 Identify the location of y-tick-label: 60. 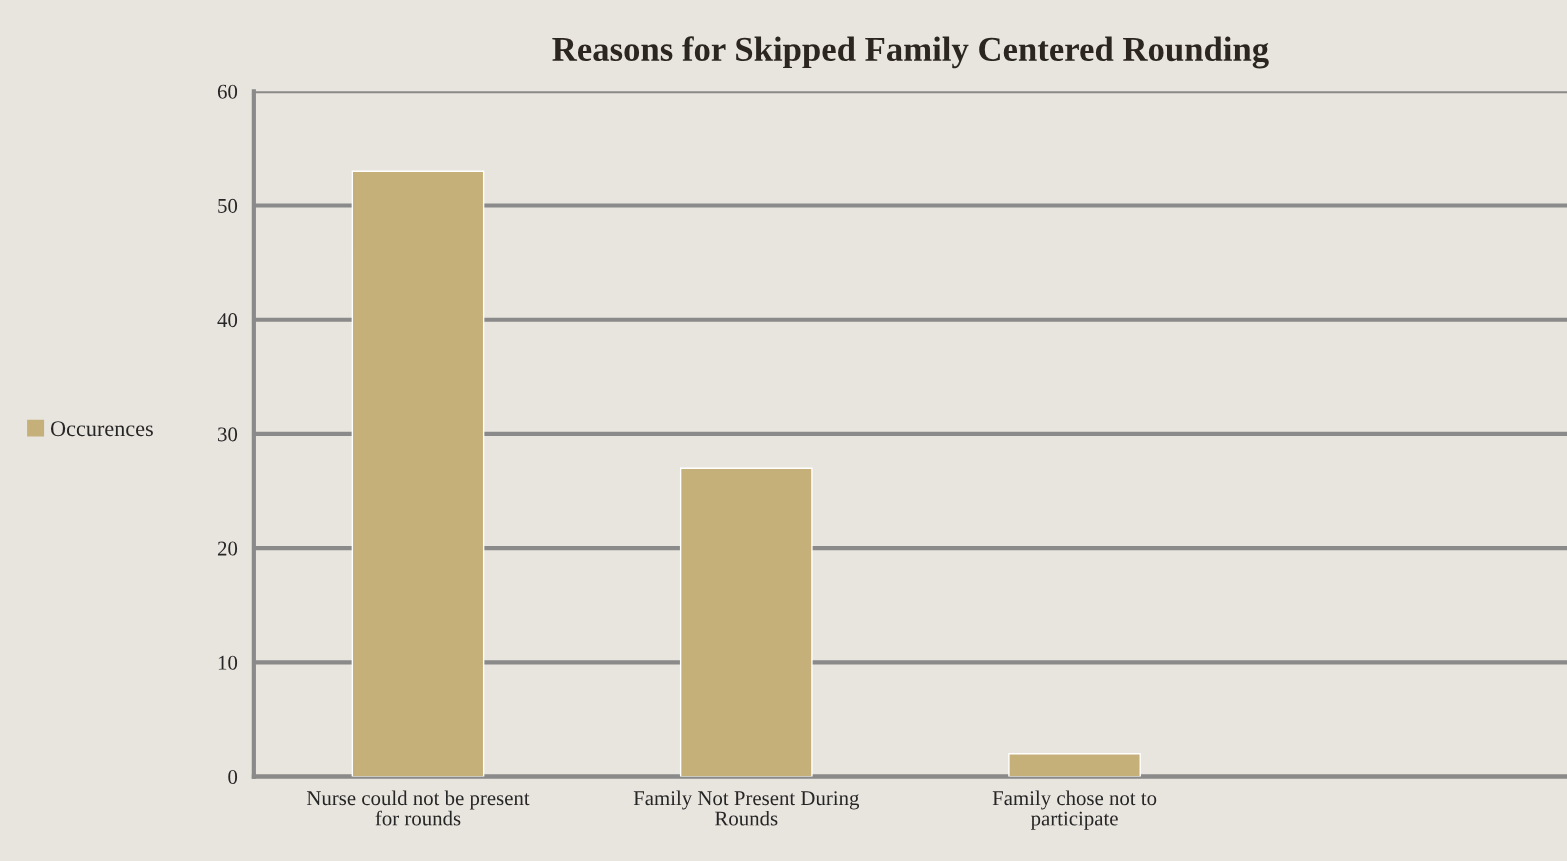
(227, 91).